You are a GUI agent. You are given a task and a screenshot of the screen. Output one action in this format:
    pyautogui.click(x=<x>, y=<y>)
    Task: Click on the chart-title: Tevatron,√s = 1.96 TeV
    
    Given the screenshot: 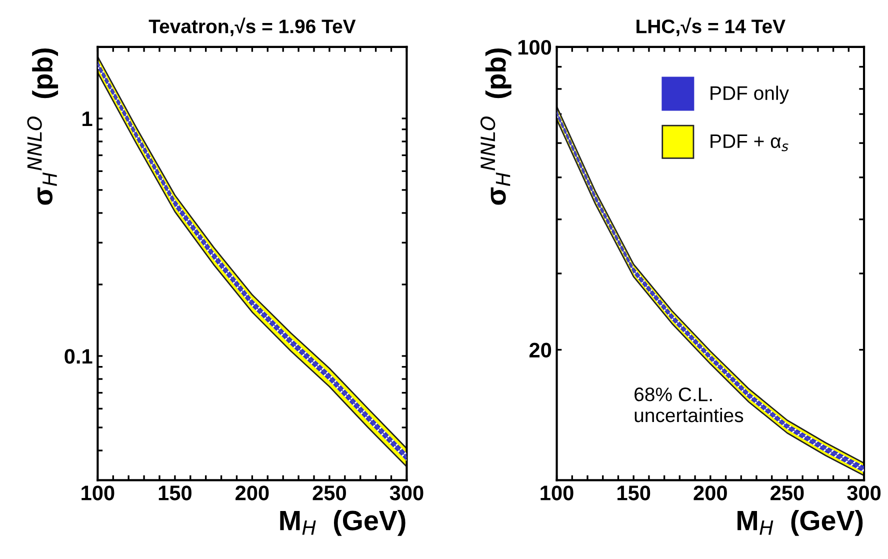 What is the action you would take?
    pyautogui.click(x=252, y=27)
    